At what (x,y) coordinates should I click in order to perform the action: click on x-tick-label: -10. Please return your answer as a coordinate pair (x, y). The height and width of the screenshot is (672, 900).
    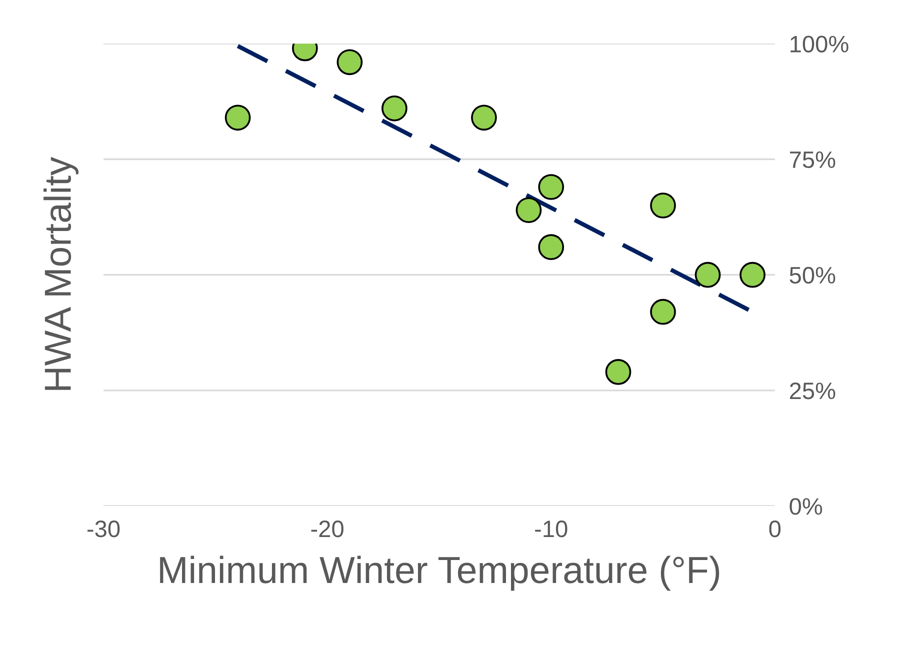
    Looking at the image, I should click on (551, 529).